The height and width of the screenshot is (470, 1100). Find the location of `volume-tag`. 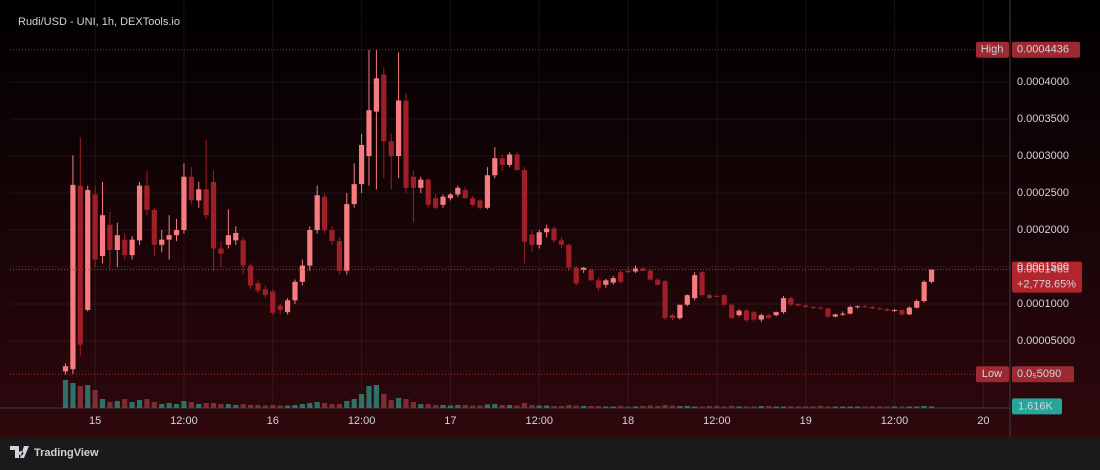

volume-tag is located at coordinates (1037, 406).